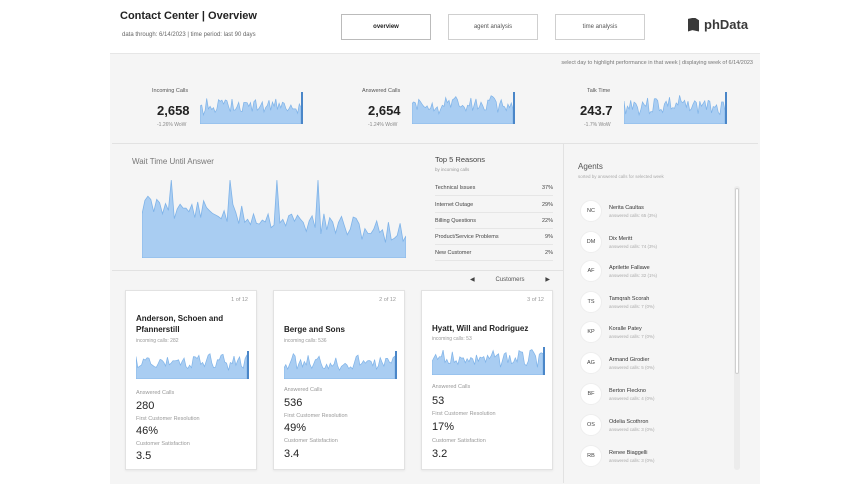 The width and height of the screenshot is (850, 484). What do you see at coordinates (147, 431) in the screenshot?
I see `fcr-value: 46%` at bounding box center [147, 431].